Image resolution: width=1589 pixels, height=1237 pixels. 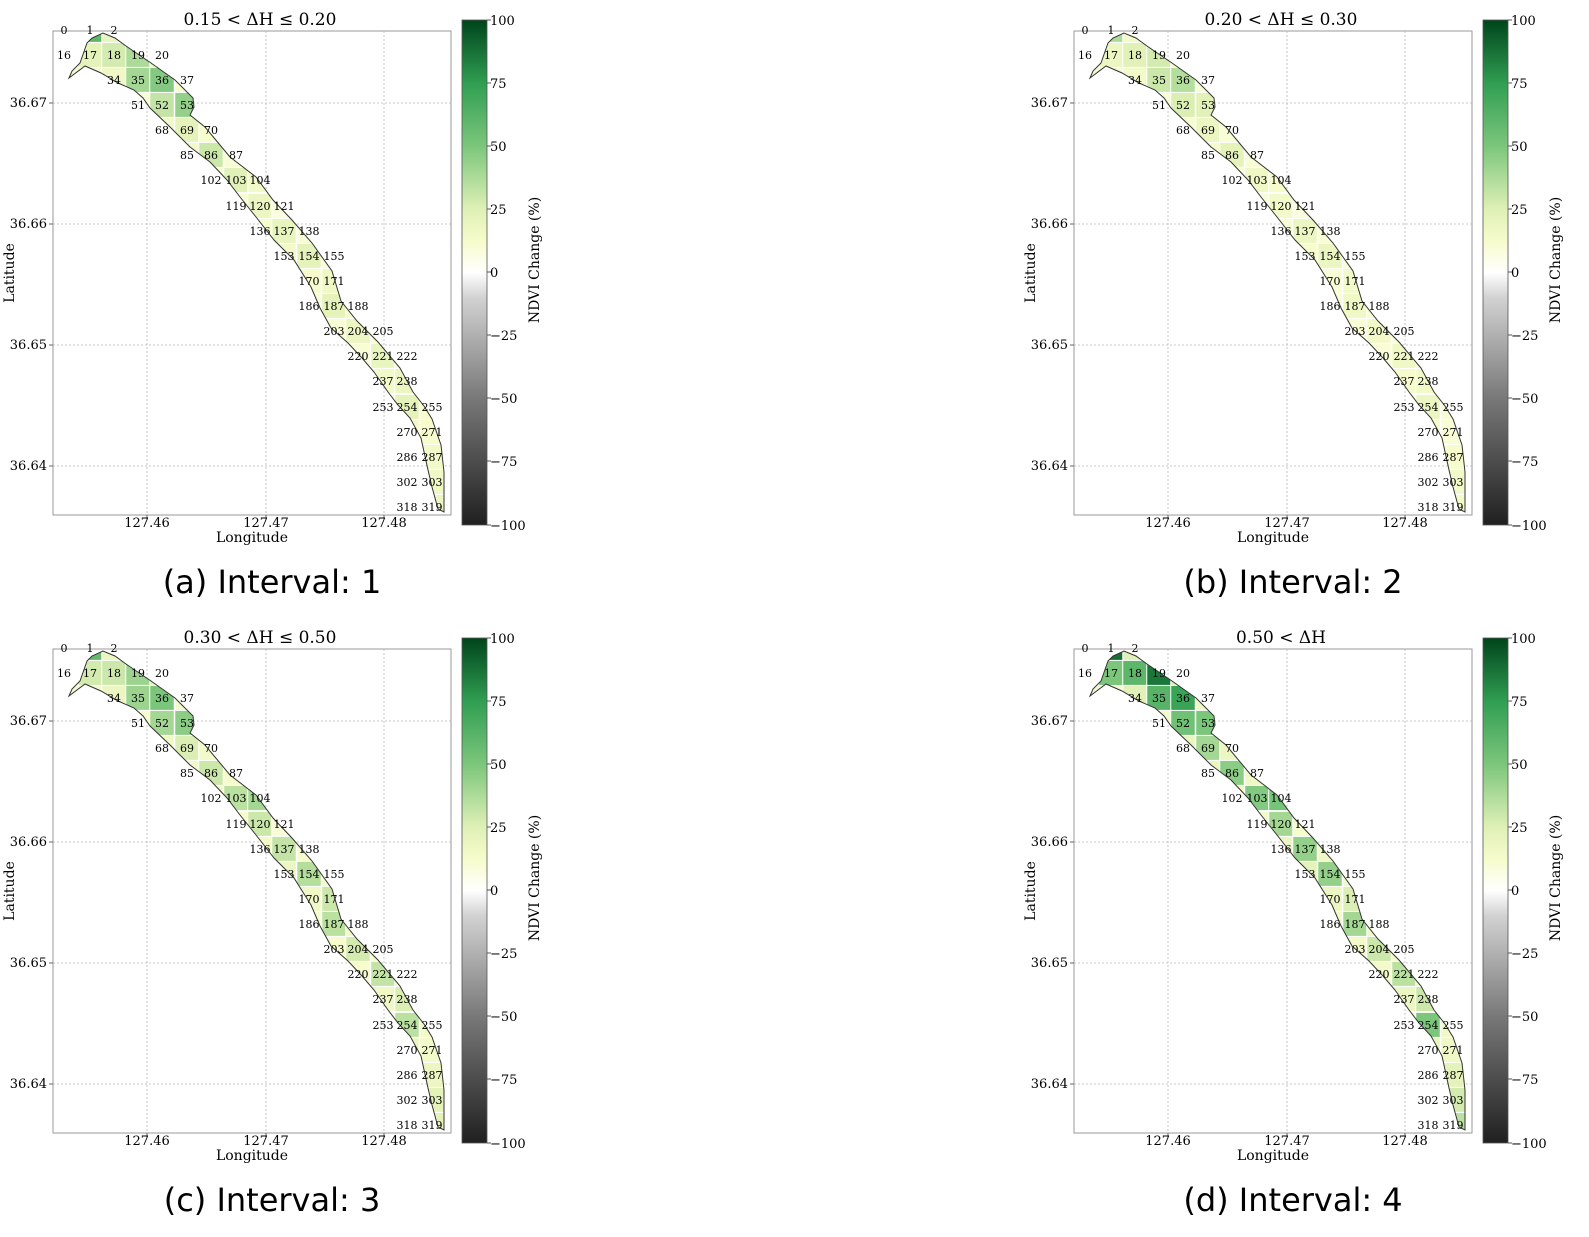 What do you see at coordinates (1049, 224) in the screenshot?
I see `y-tick-label: 36.66` at bounding box center [1049, 224].